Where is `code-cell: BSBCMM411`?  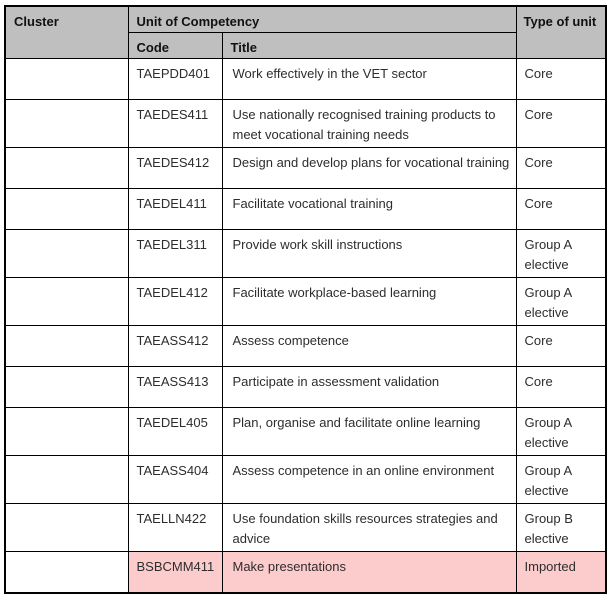
code-cell: BSBCMM411 is located at coordinates (175, 572).